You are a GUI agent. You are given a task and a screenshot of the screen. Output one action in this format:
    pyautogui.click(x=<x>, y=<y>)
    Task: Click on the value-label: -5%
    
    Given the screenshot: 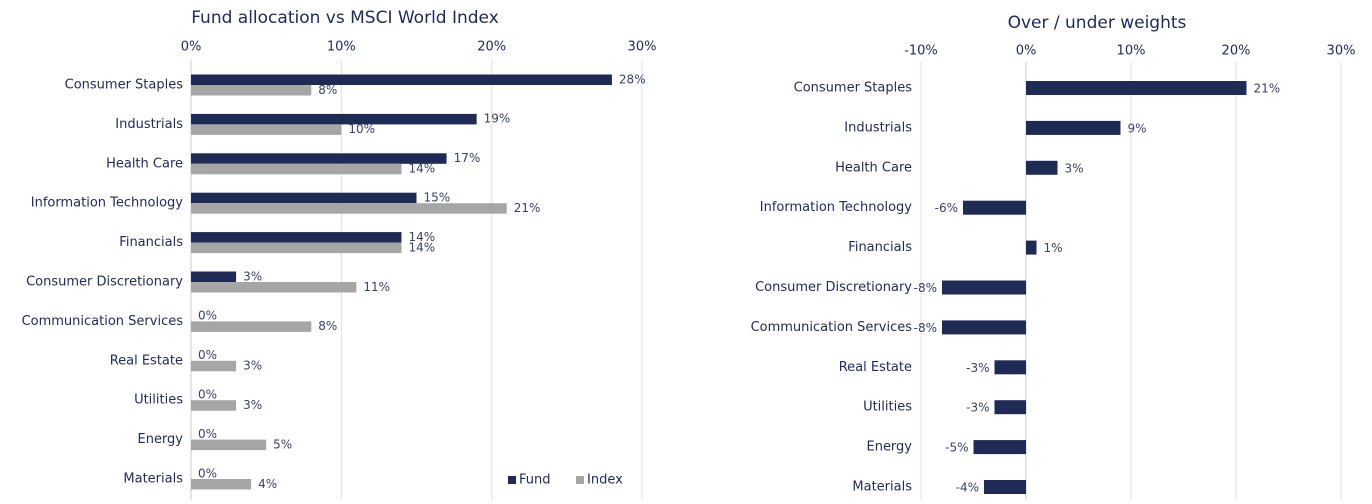 What is the action you would take?
    pyautogui.click(x=956, y=448)
    